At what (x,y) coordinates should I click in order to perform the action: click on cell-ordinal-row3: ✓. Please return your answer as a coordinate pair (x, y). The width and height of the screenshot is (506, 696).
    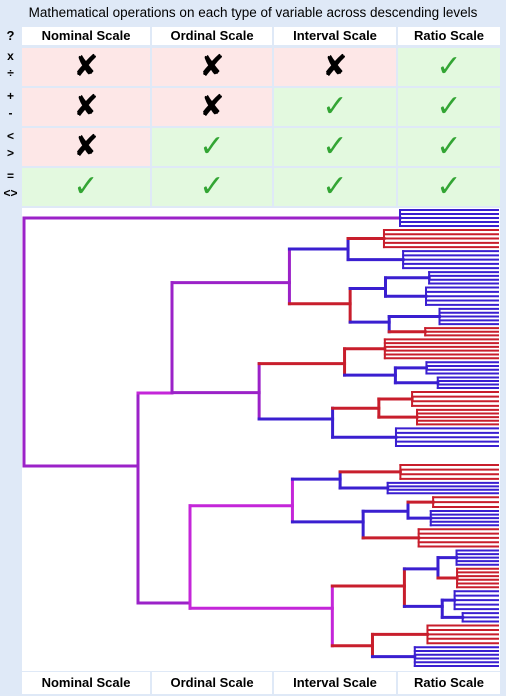
    Looking at the image, I should click on (212, 147).